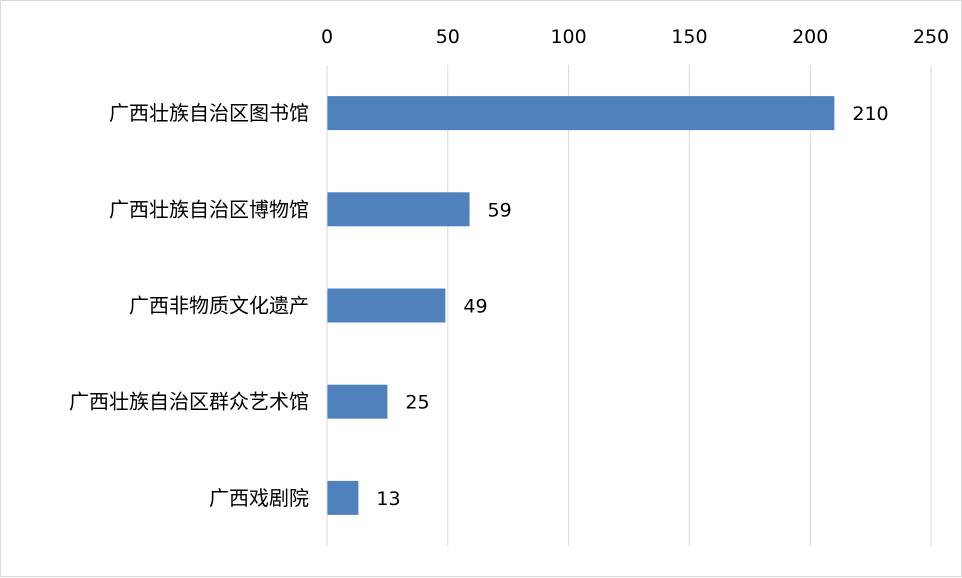  I want to click on category-label: 广西非物质文化遗产, so click(219, 306).